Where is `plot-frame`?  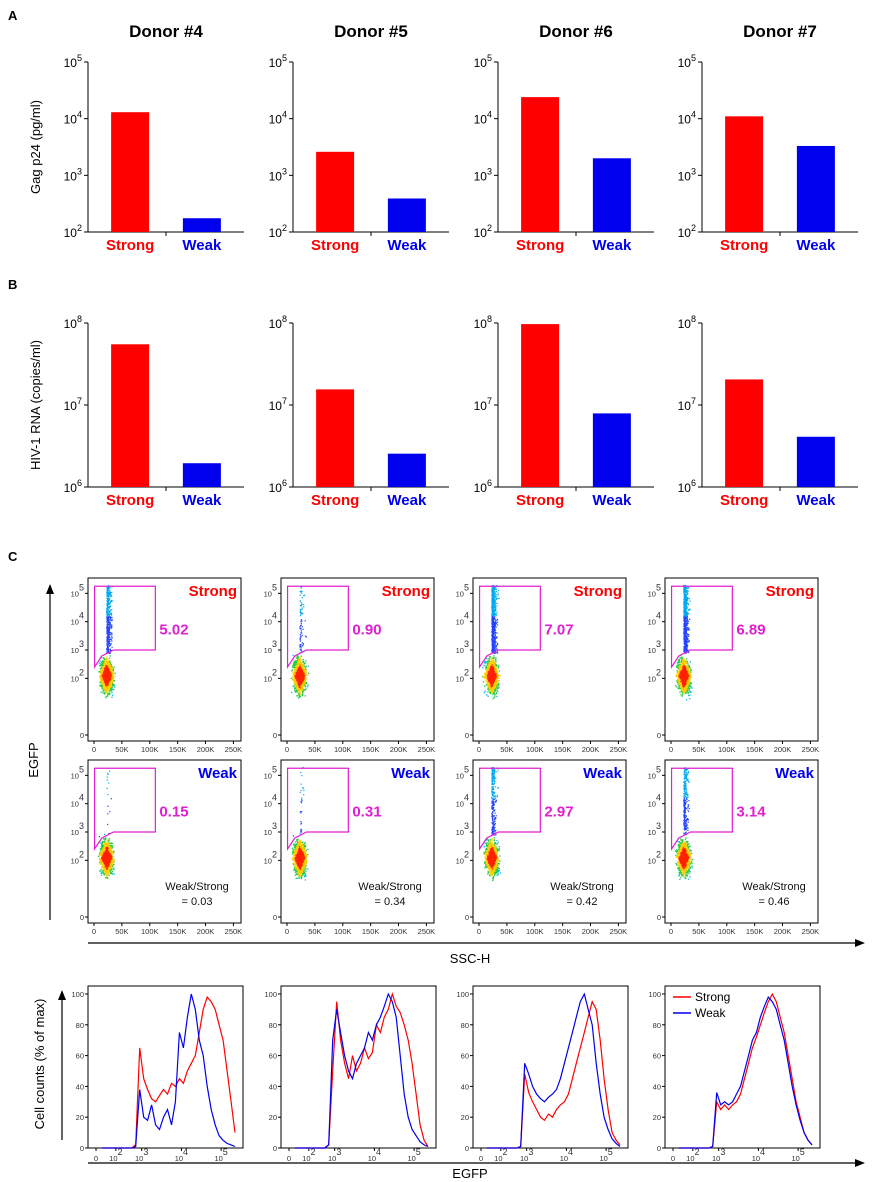 plot-frame is located at coordinates (164, 659).